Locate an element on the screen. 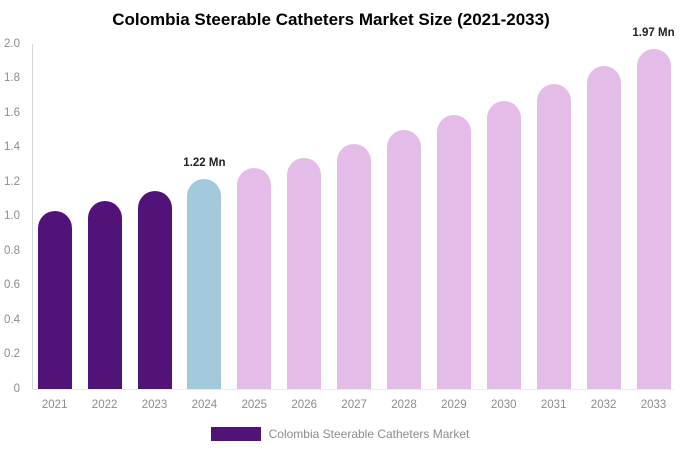  legend: Colombia Steerable Catheters Market is located at coordinates (340, 434).